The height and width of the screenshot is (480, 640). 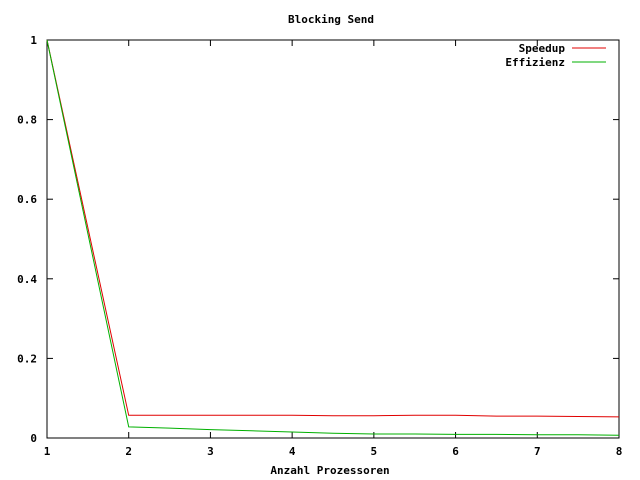 I want to click on x-tick-label: 5, so click(x=374, y=451).